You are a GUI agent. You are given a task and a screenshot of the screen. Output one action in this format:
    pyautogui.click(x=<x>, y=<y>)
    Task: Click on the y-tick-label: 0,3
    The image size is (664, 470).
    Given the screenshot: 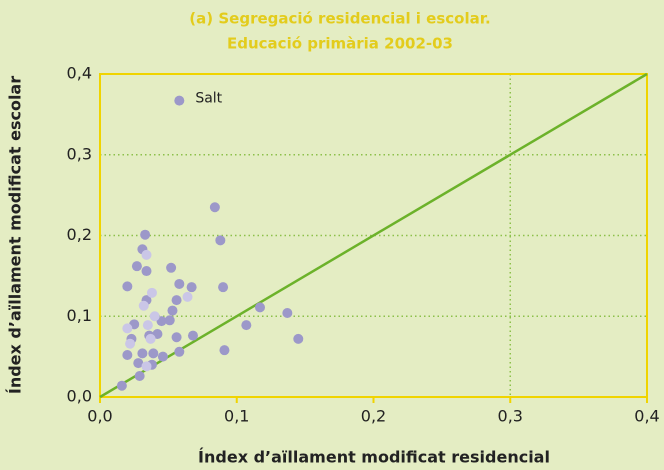 What is the action you would take?
    pyautogui.click(x=79, y=153)
    